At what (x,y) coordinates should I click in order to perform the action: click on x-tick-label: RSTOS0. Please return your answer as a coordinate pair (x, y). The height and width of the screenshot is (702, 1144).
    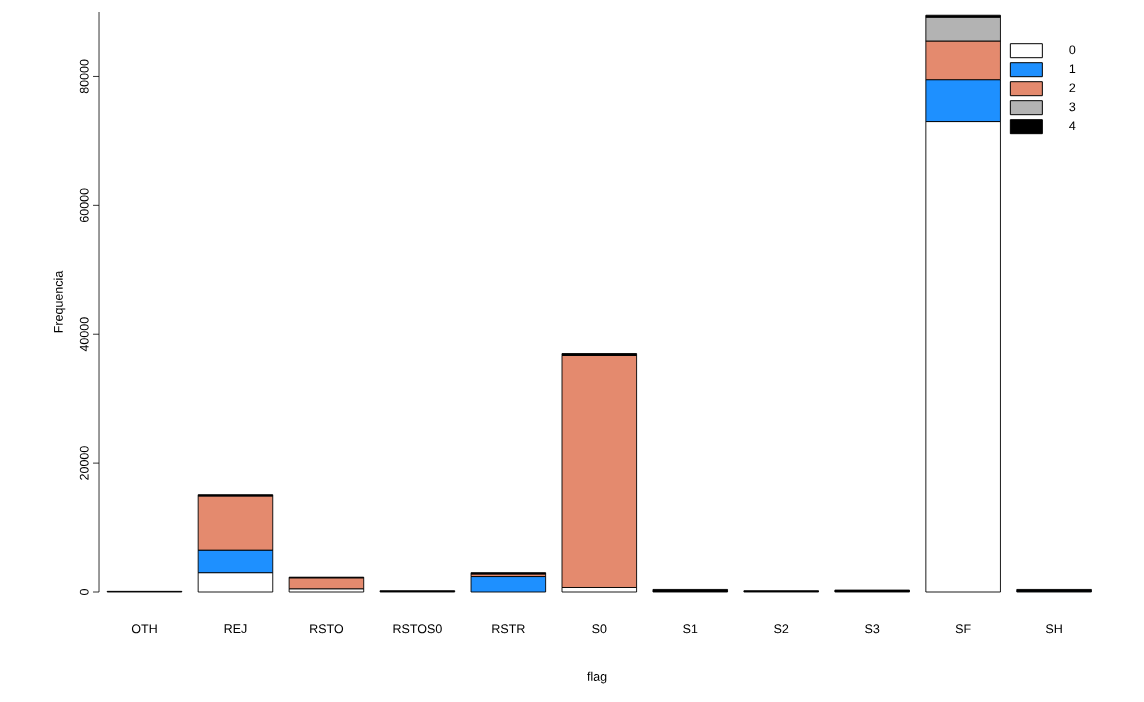
    Looking at the image, I should click on (417, 629).